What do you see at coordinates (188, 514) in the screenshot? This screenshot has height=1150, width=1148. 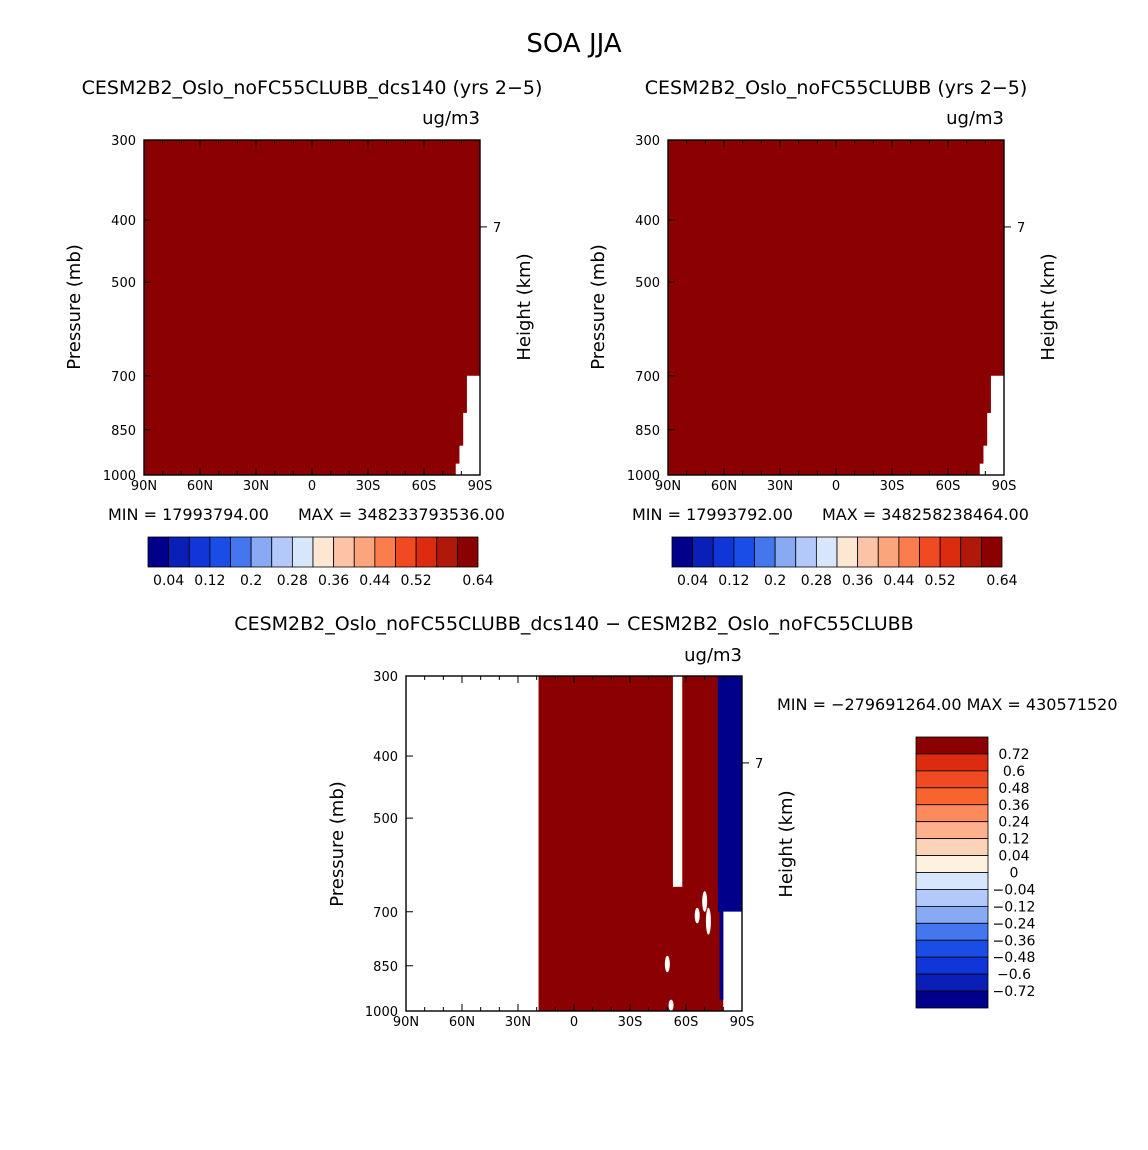 I see `min-label: MIN = 17993794.00` at bounding box center [188, 514].